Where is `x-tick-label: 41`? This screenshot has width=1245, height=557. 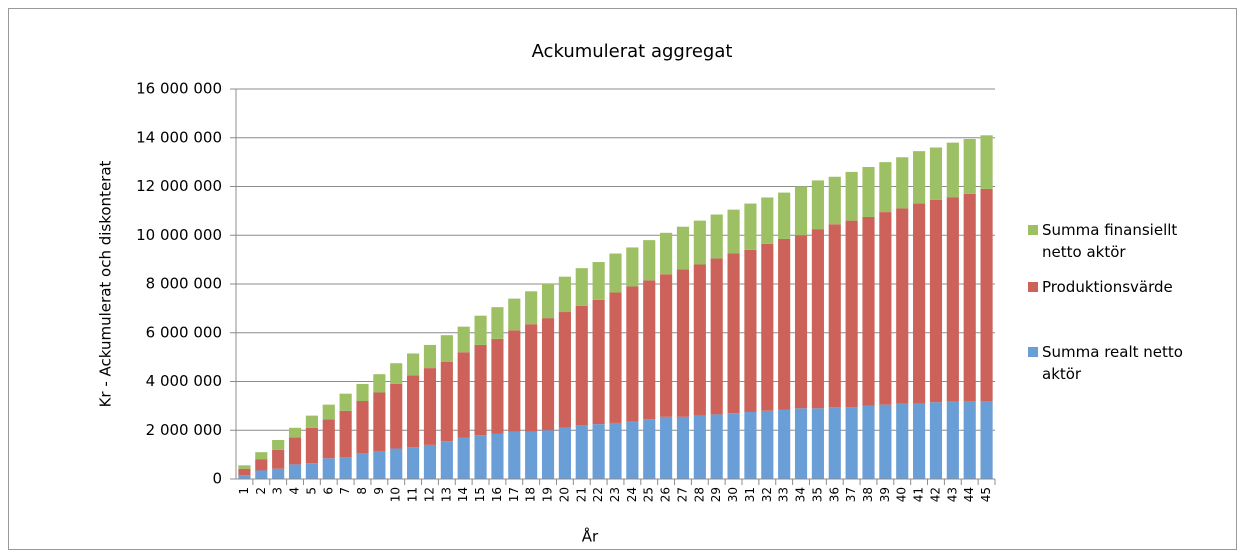
x-tick-label: 41 is located at coordinates (919, 494).